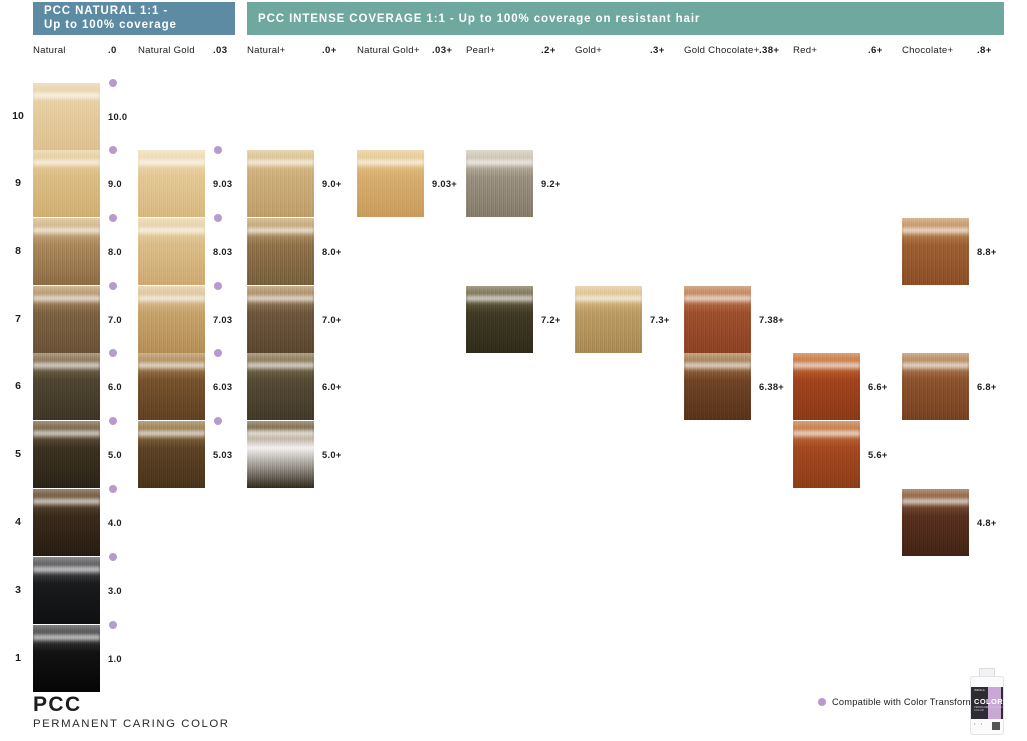 This screenshot has height=741, width=1027. I want to click on column-code: .3+, so click(657, 50).